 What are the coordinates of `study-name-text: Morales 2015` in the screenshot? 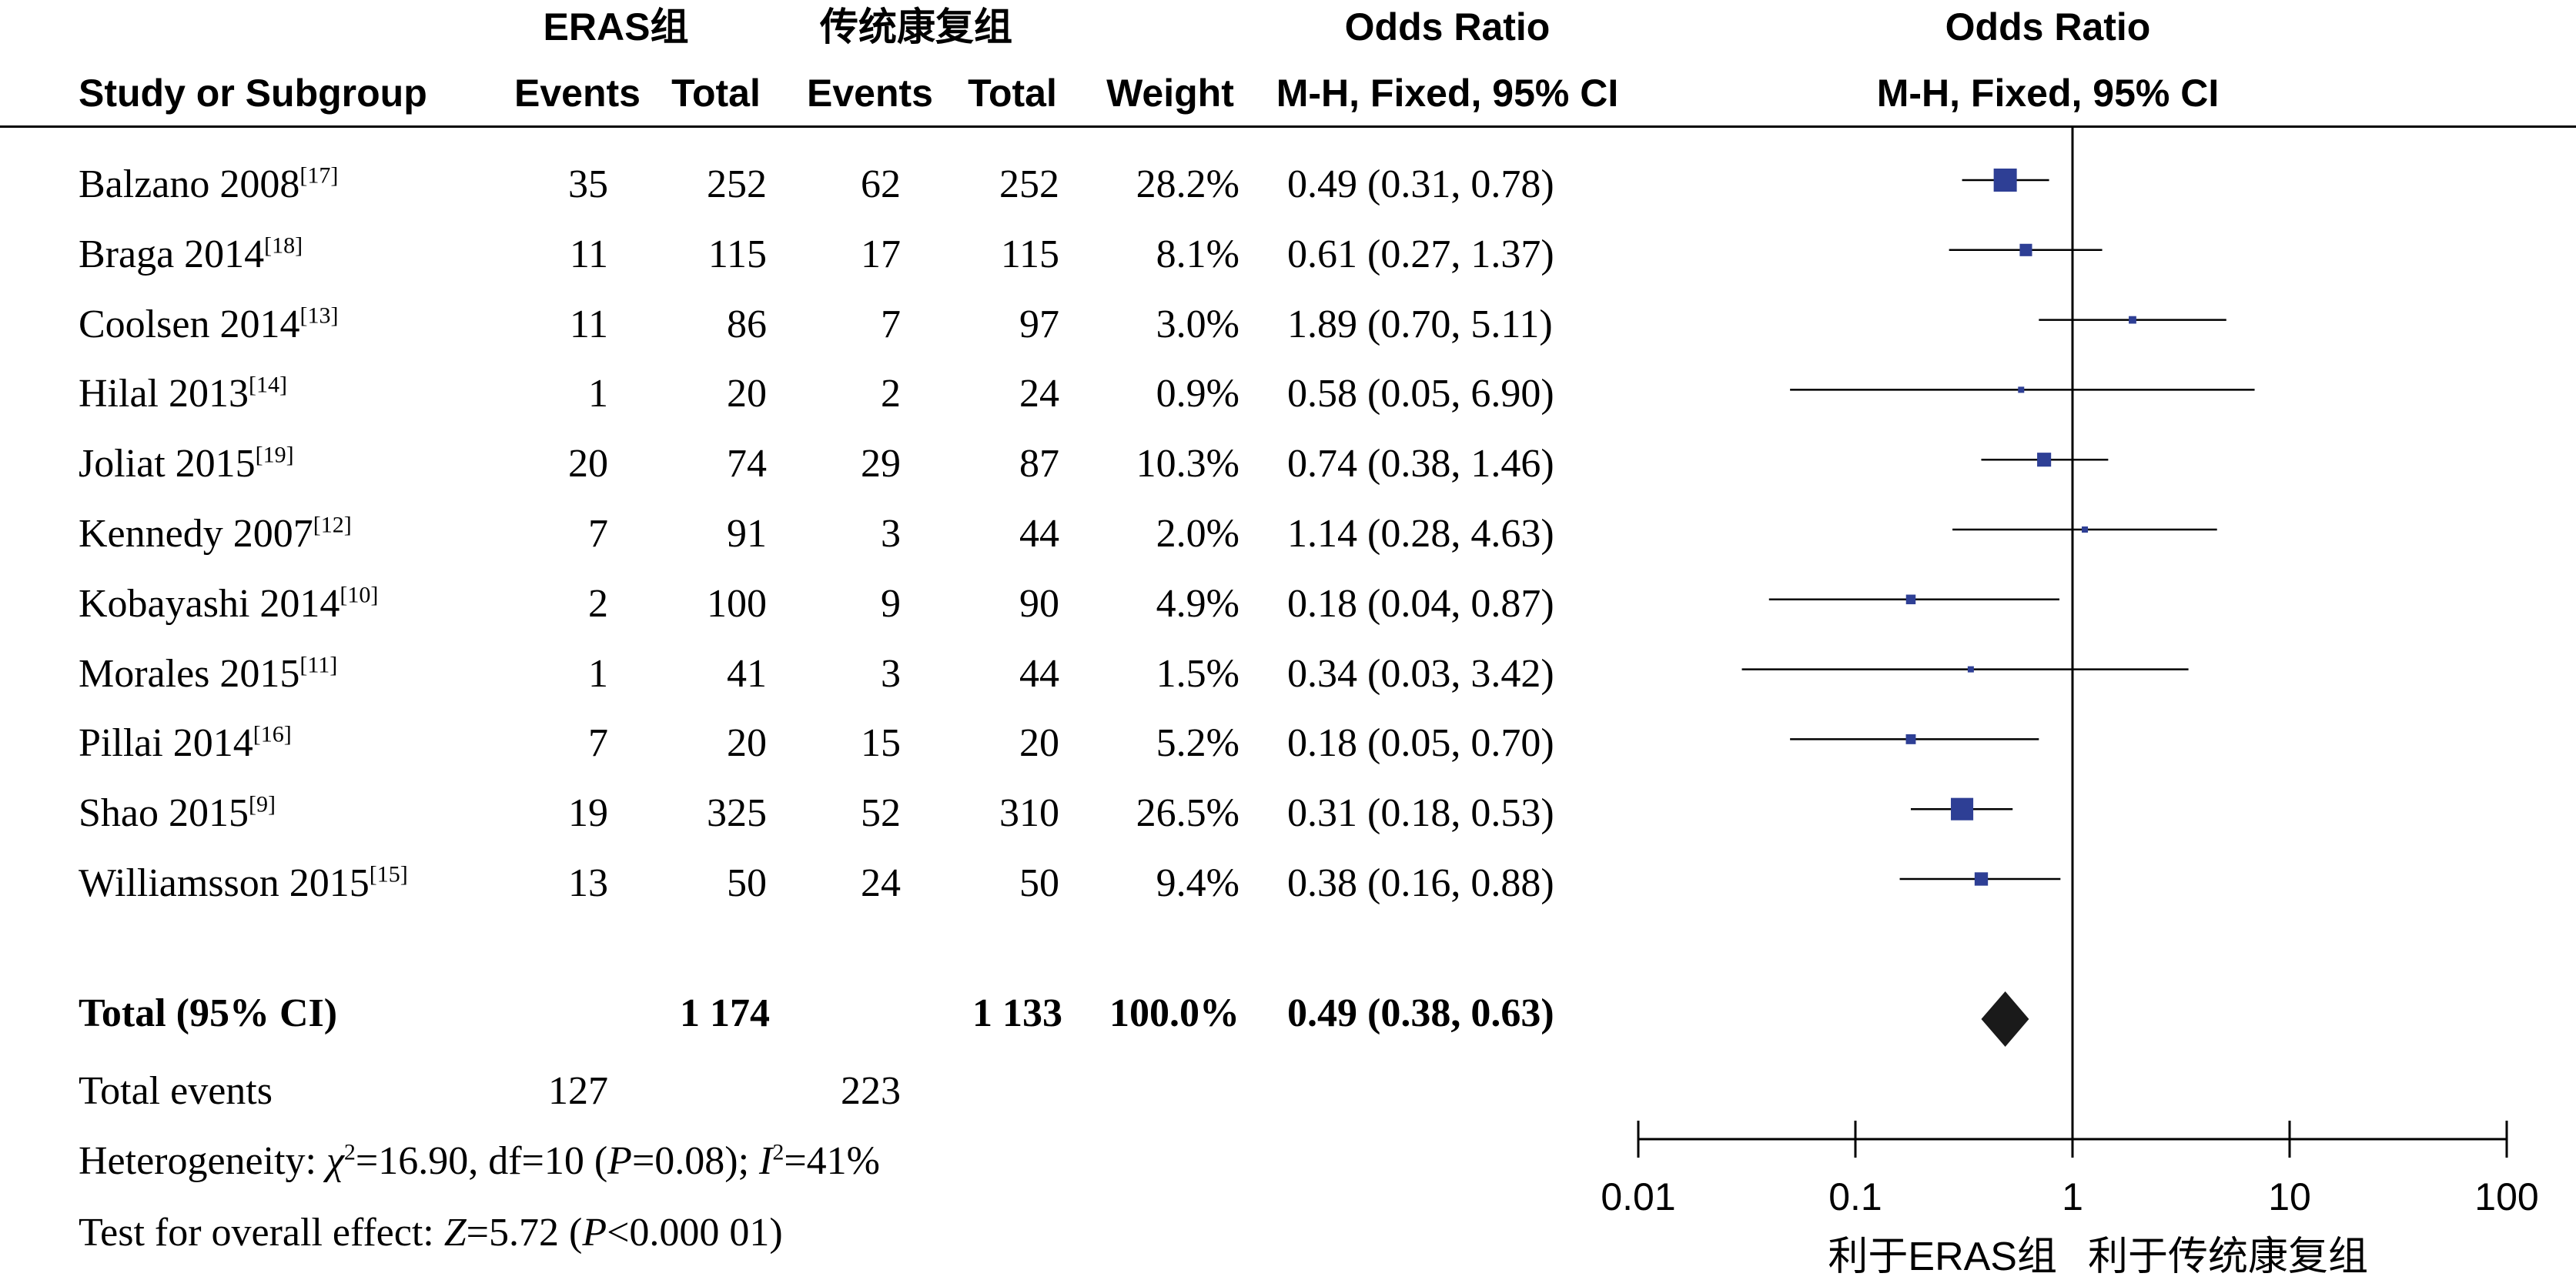 It's located at (190, 673).